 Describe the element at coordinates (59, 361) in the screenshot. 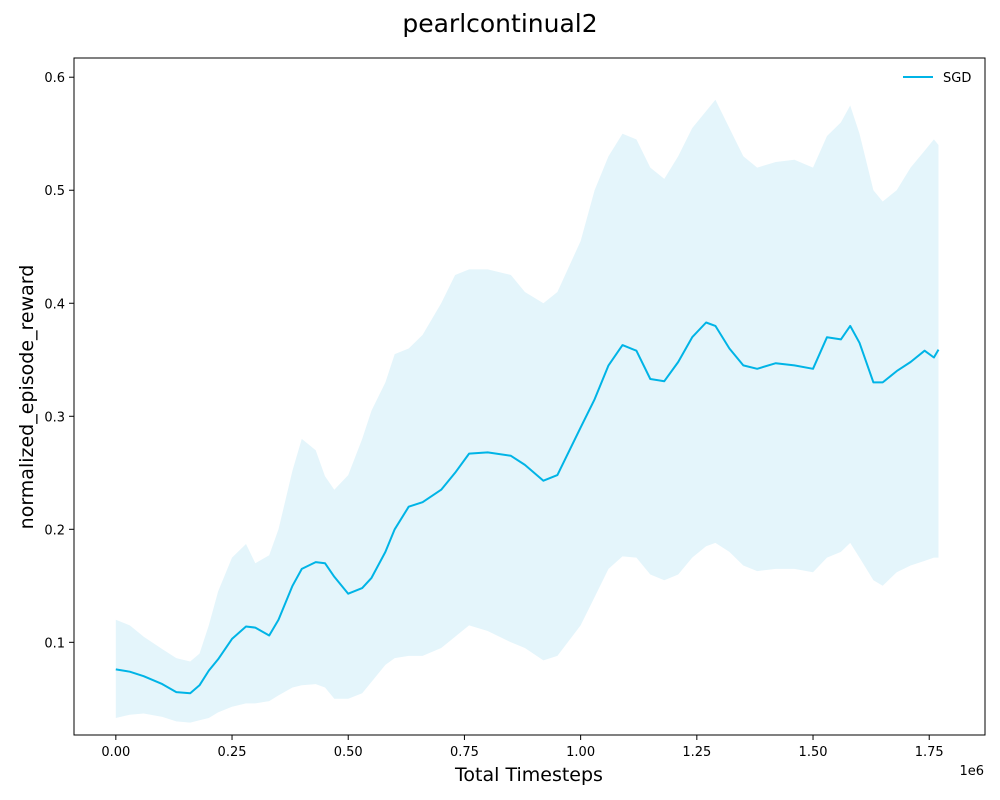

I see `y-axis: 0.1 0.2 0.3 0.4 0.5 0.6` at that location.